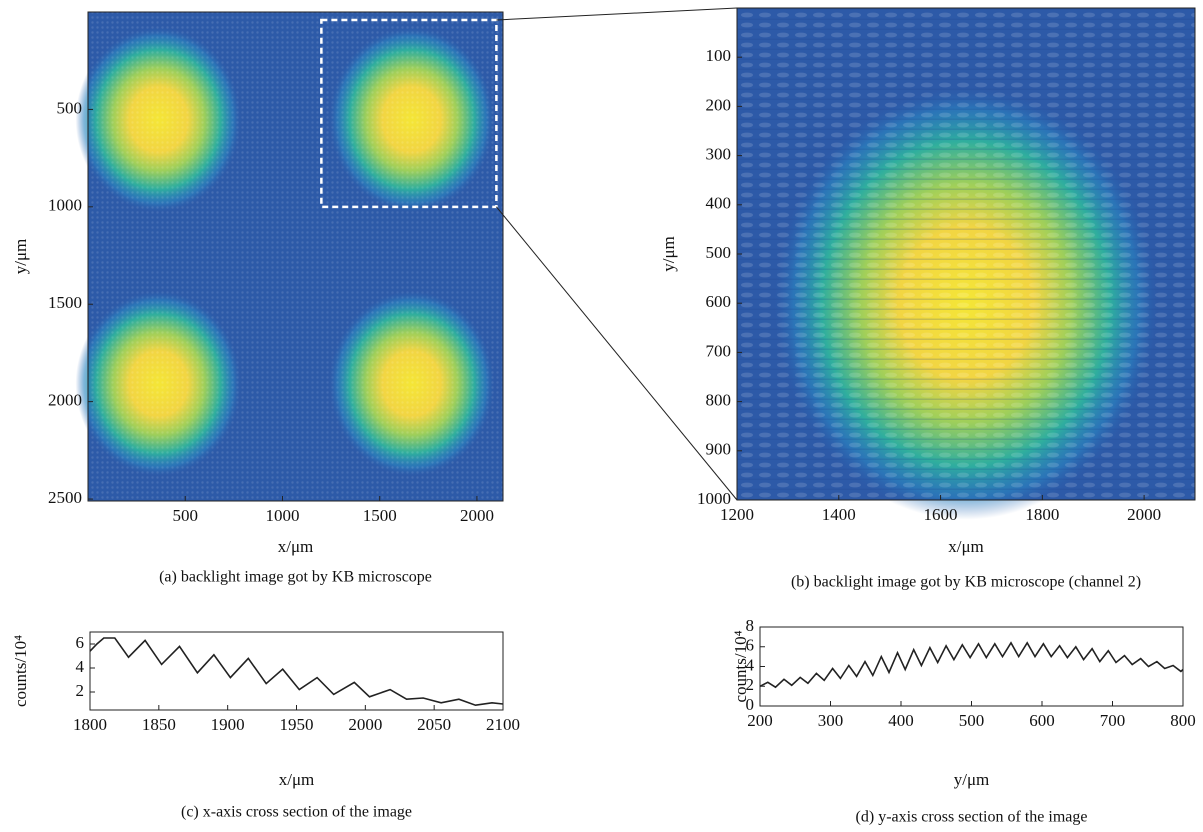  Describe the element at coordinates (737, 514) in the screenshot. I see `x-tick-label: 1200` at that location.